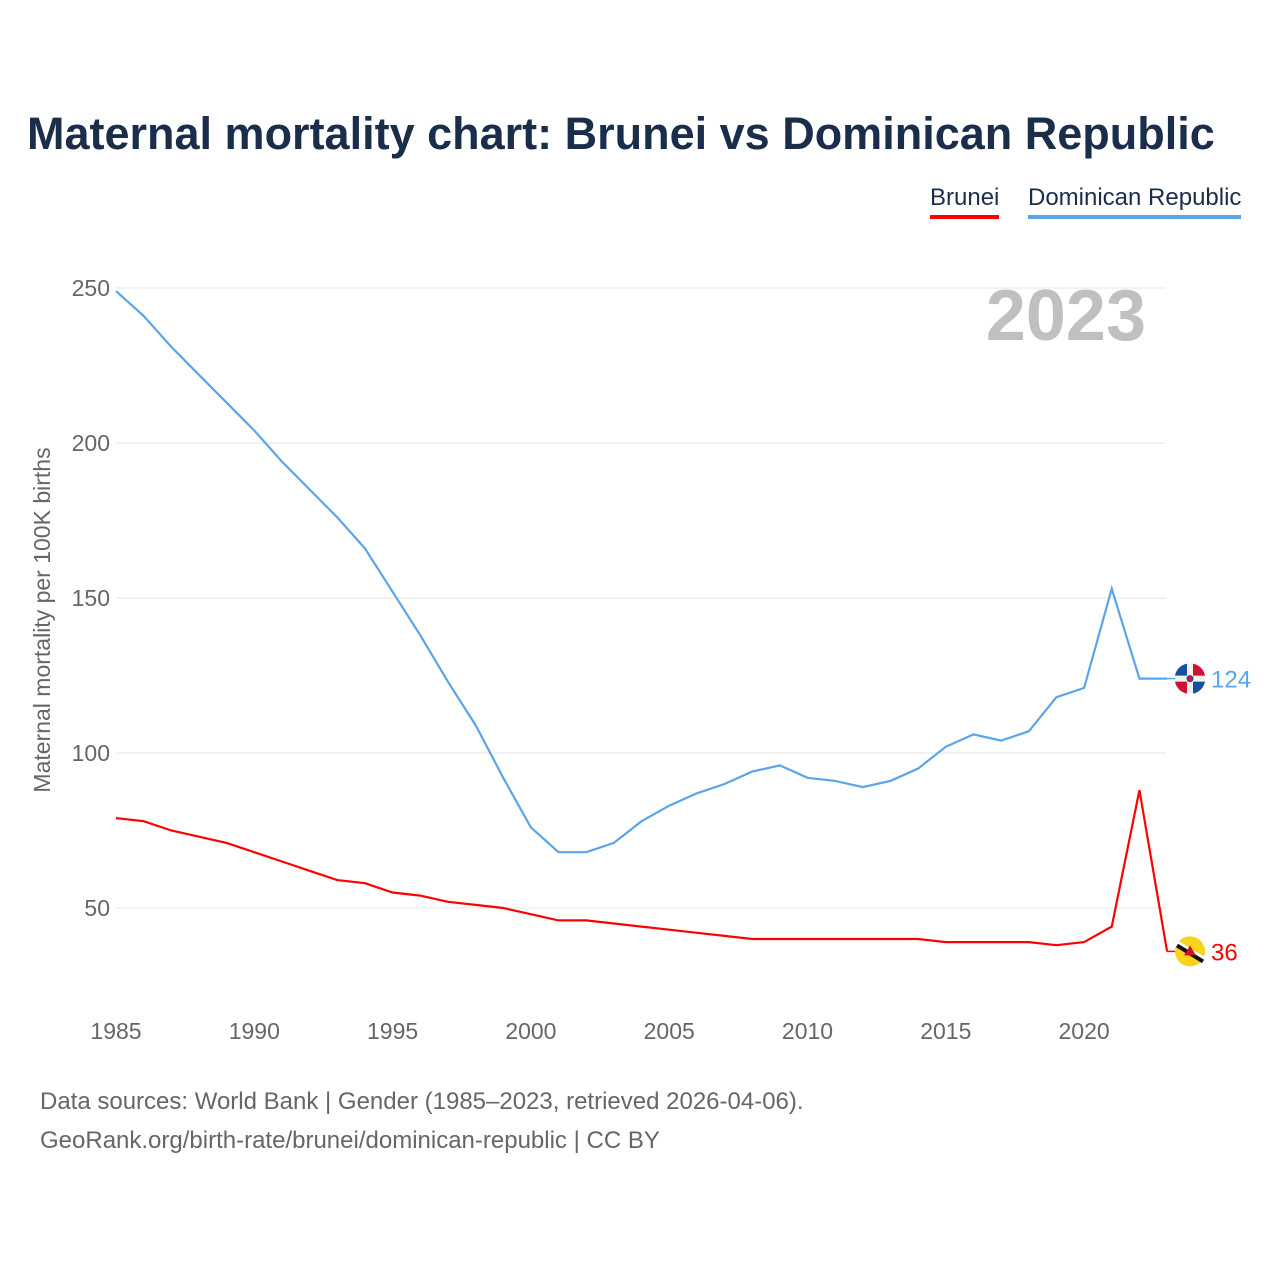 This screenshot has width=1280, height=1280. I want to click on end-value-label: 124, so click(1231, 680).